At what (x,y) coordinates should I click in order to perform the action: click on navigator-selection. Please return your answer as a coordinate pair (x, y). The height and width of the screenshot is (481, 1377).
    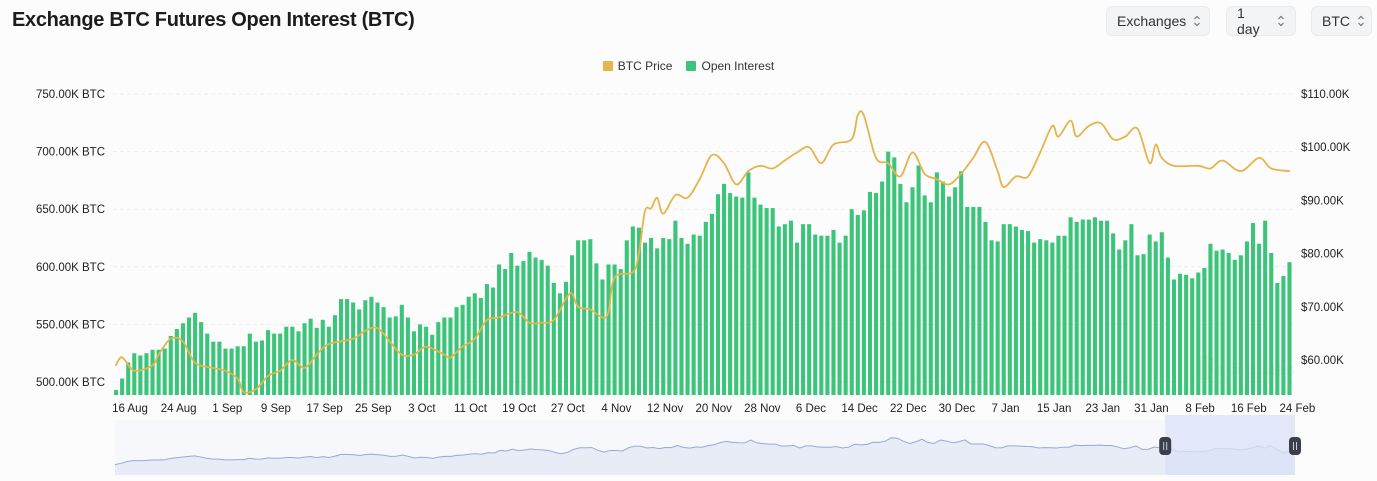
    Looking at the image, I should click on (1230, 445).